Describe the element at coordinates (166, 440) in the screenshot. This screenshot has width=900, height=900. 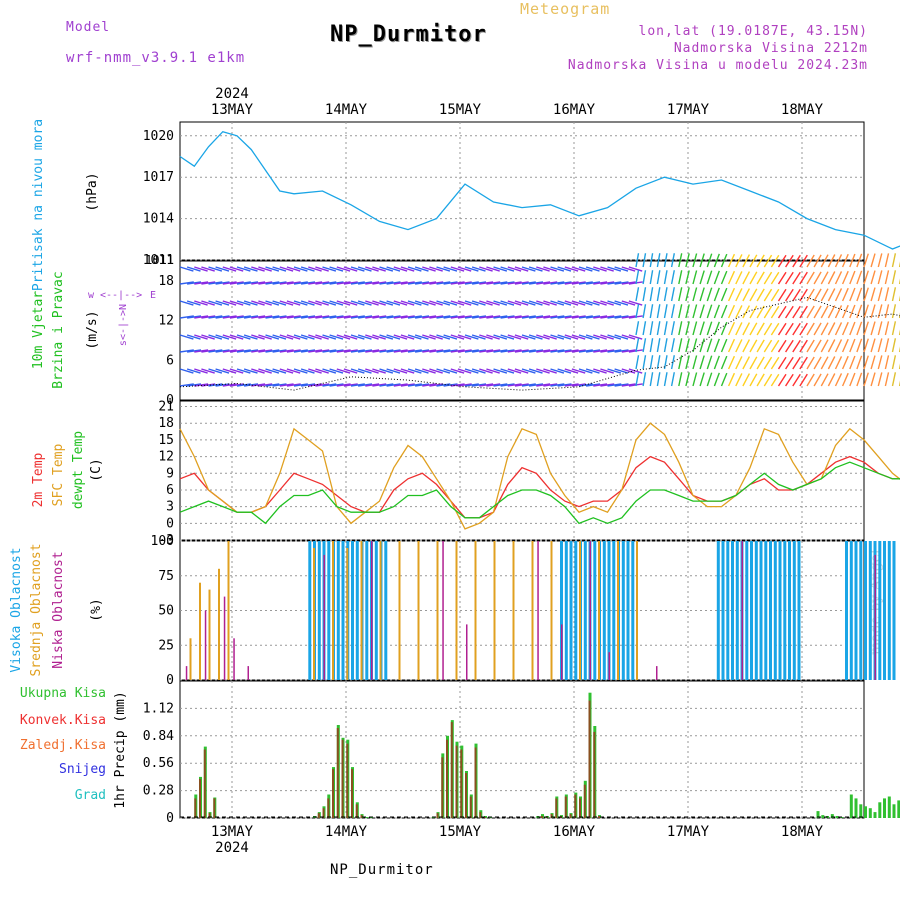
I see `temp-tick-label: 15` at that location.